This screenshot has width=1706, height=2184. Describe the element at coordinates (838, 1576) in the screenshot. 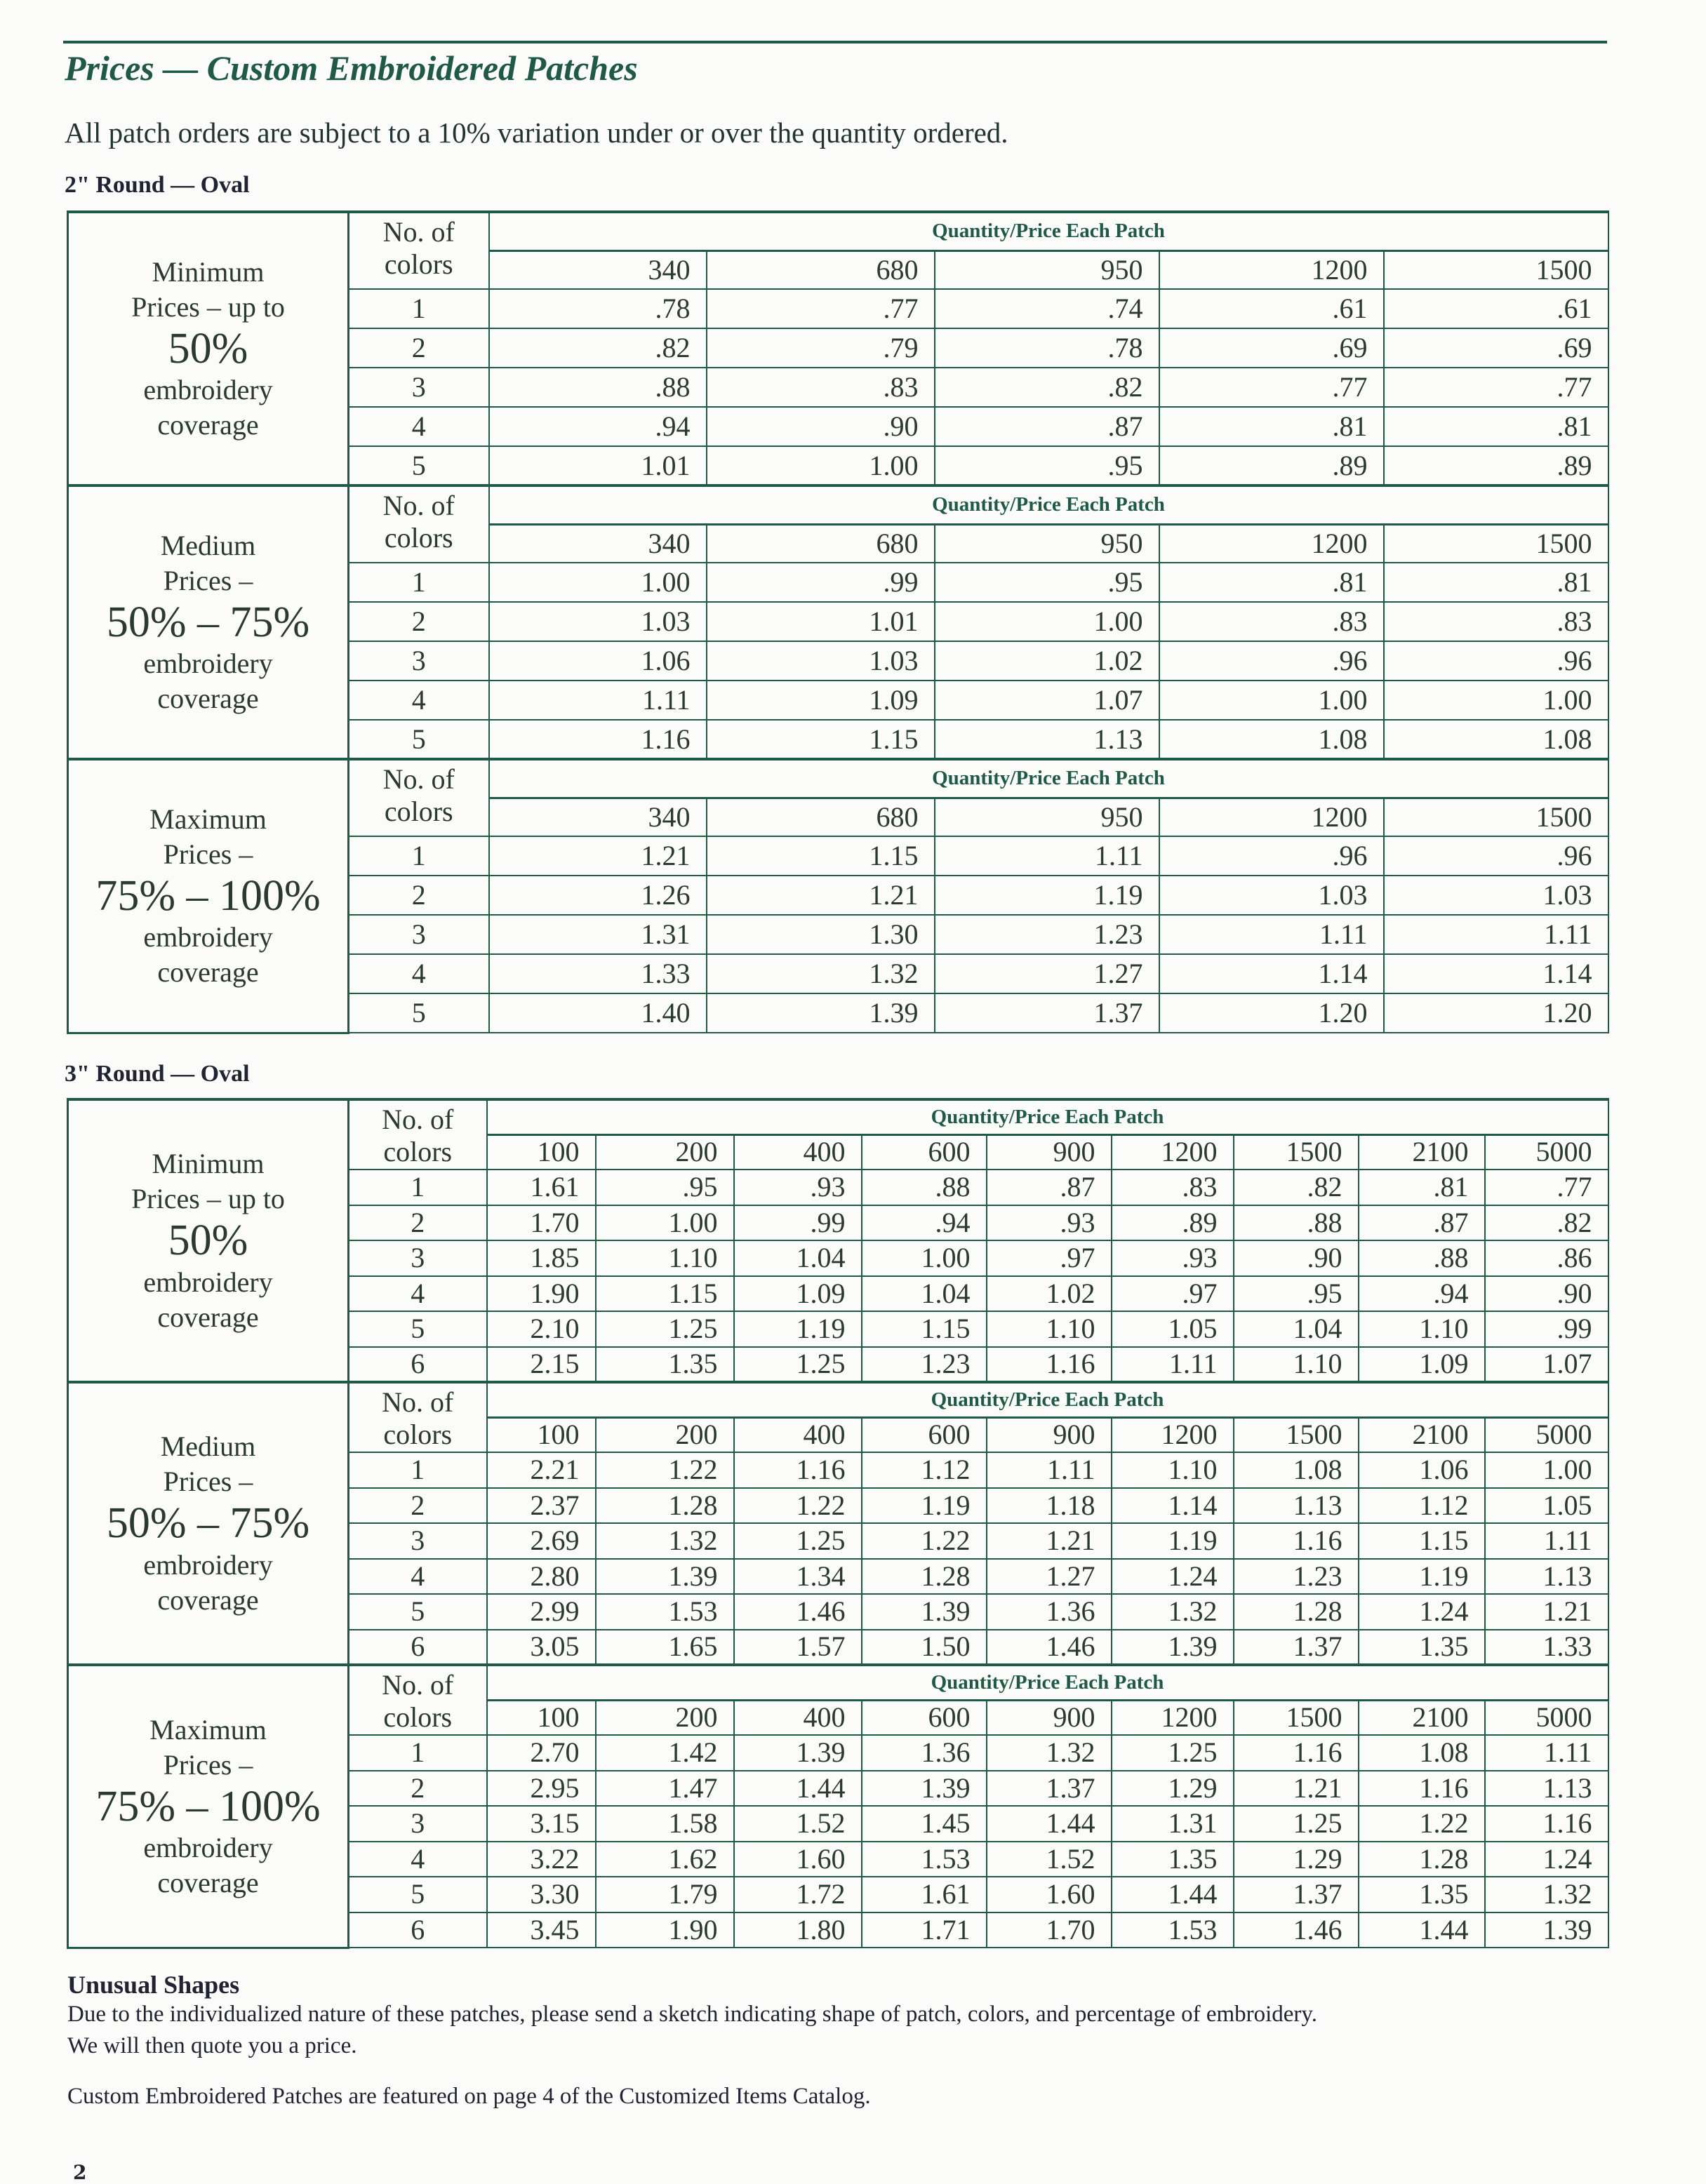

I see `price-row: 4 2.80 1.39 1.34 1.28 1.27 1.24 1.23 1.19 1.13` at that location.